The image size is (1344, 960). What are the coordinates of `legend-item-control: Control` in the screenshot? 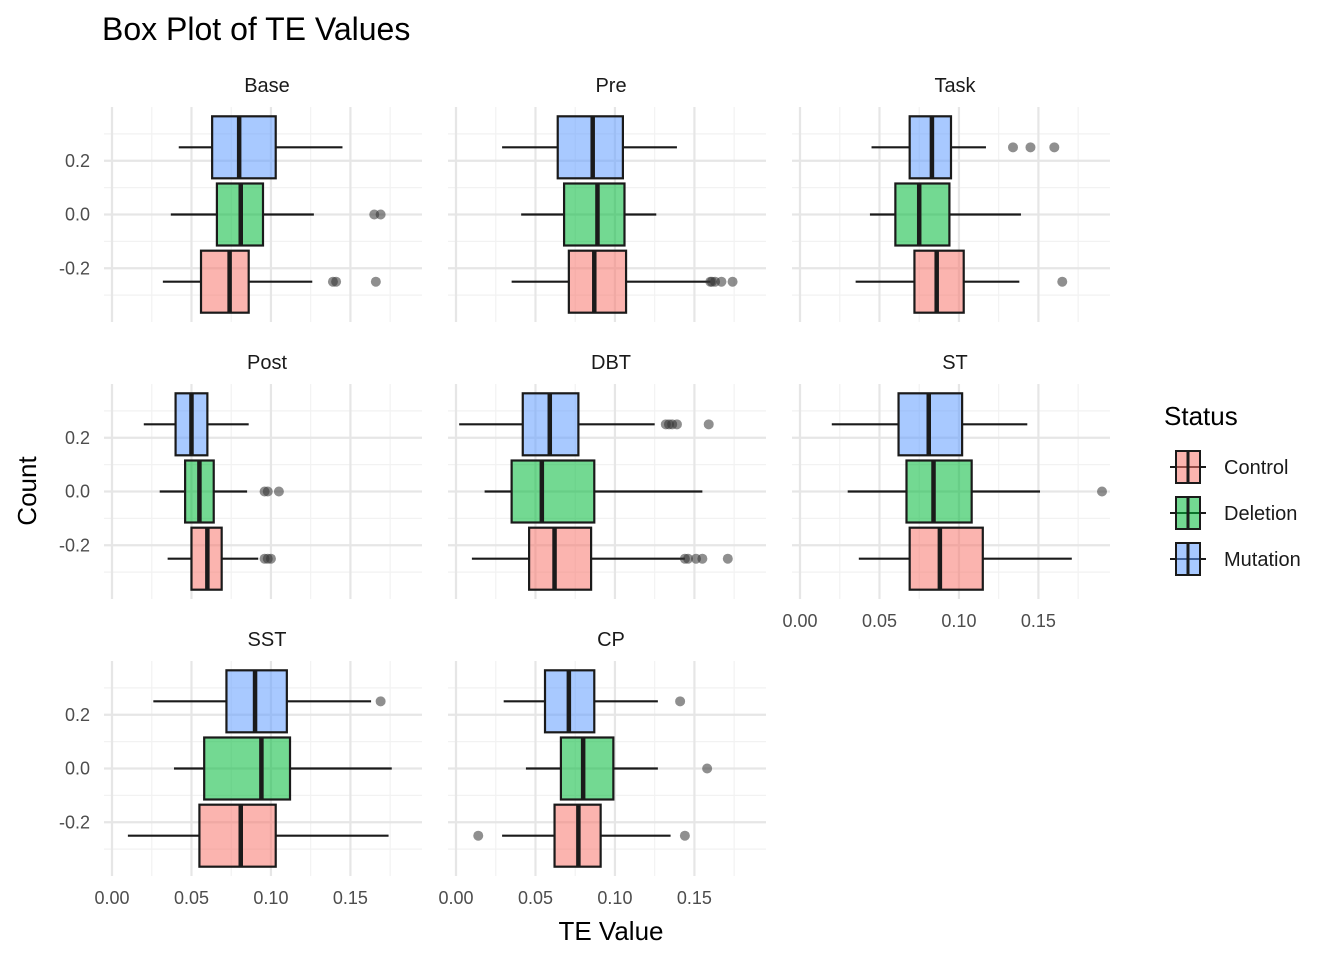 It's located at (1229, 467).